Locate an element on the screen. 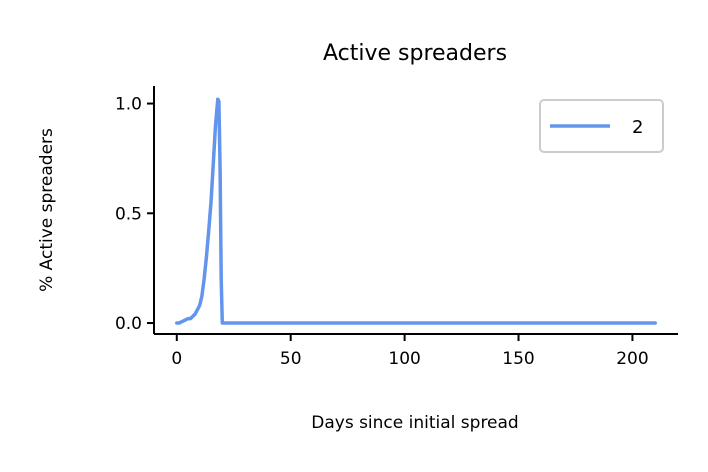 The height and width of the screenshot is (472, 708). x-tick-label: 200 is located at coordinates (632, 359).